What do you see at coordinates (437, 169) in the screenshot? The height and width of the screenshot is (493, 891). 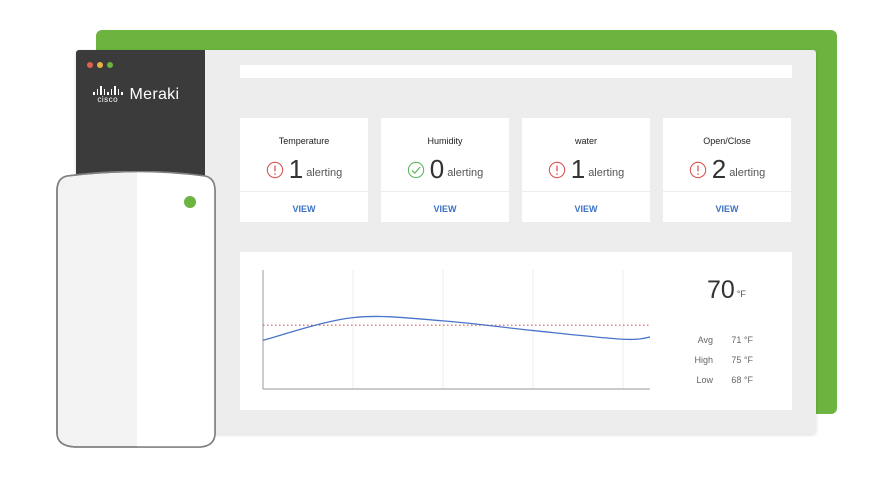 I see `alert-count: 0` at bounding box center [437, 169].